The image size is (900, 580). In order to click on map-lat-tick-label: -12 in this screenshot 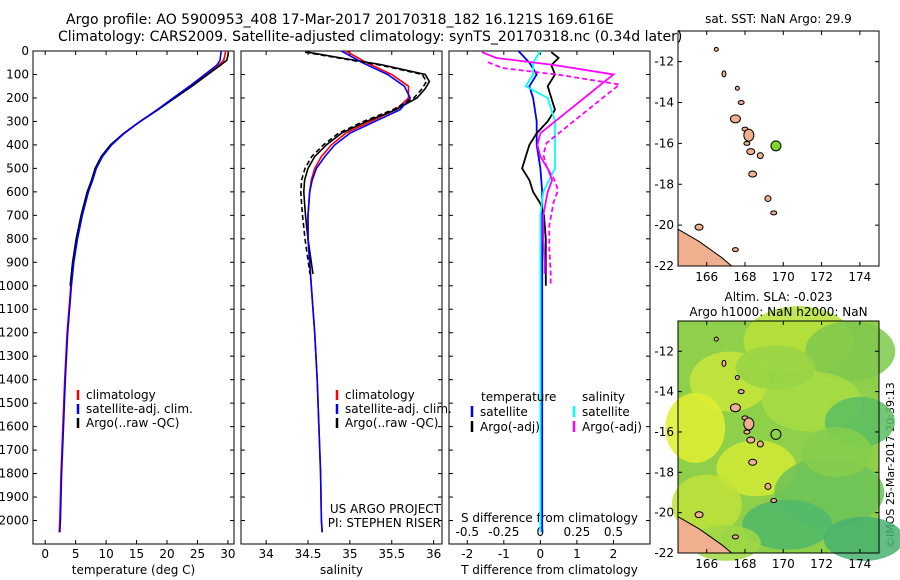, I will do `click(664, 351)`.